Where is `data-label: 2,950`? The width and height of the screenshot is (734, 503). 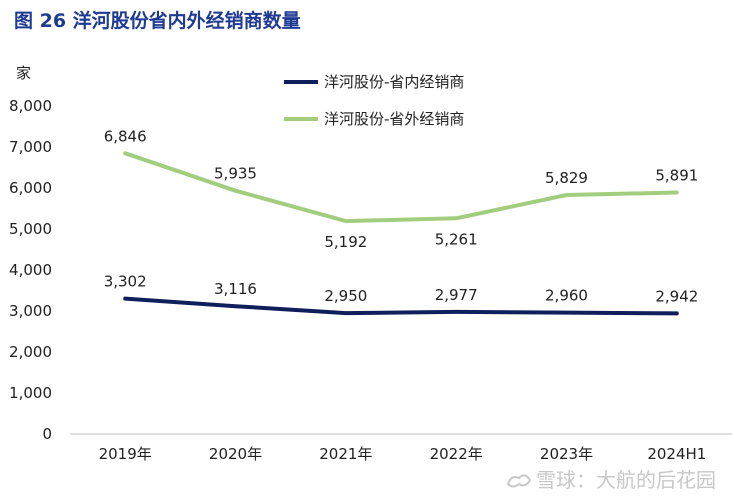 data-label: 2,950 is located at coordinates (345, 296).